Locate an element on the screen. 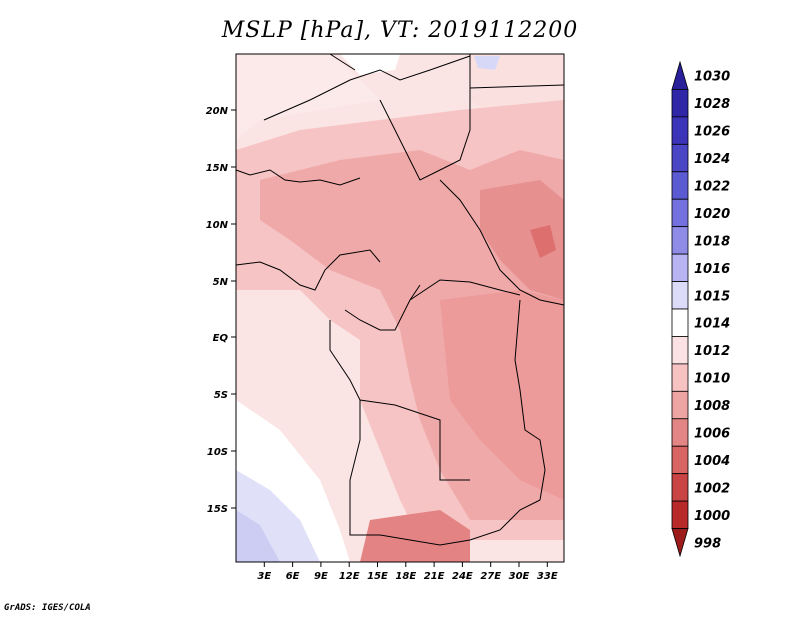 This screenshot has width=800, height=618. lat-label: 5N is located at coordinates (221, 282).